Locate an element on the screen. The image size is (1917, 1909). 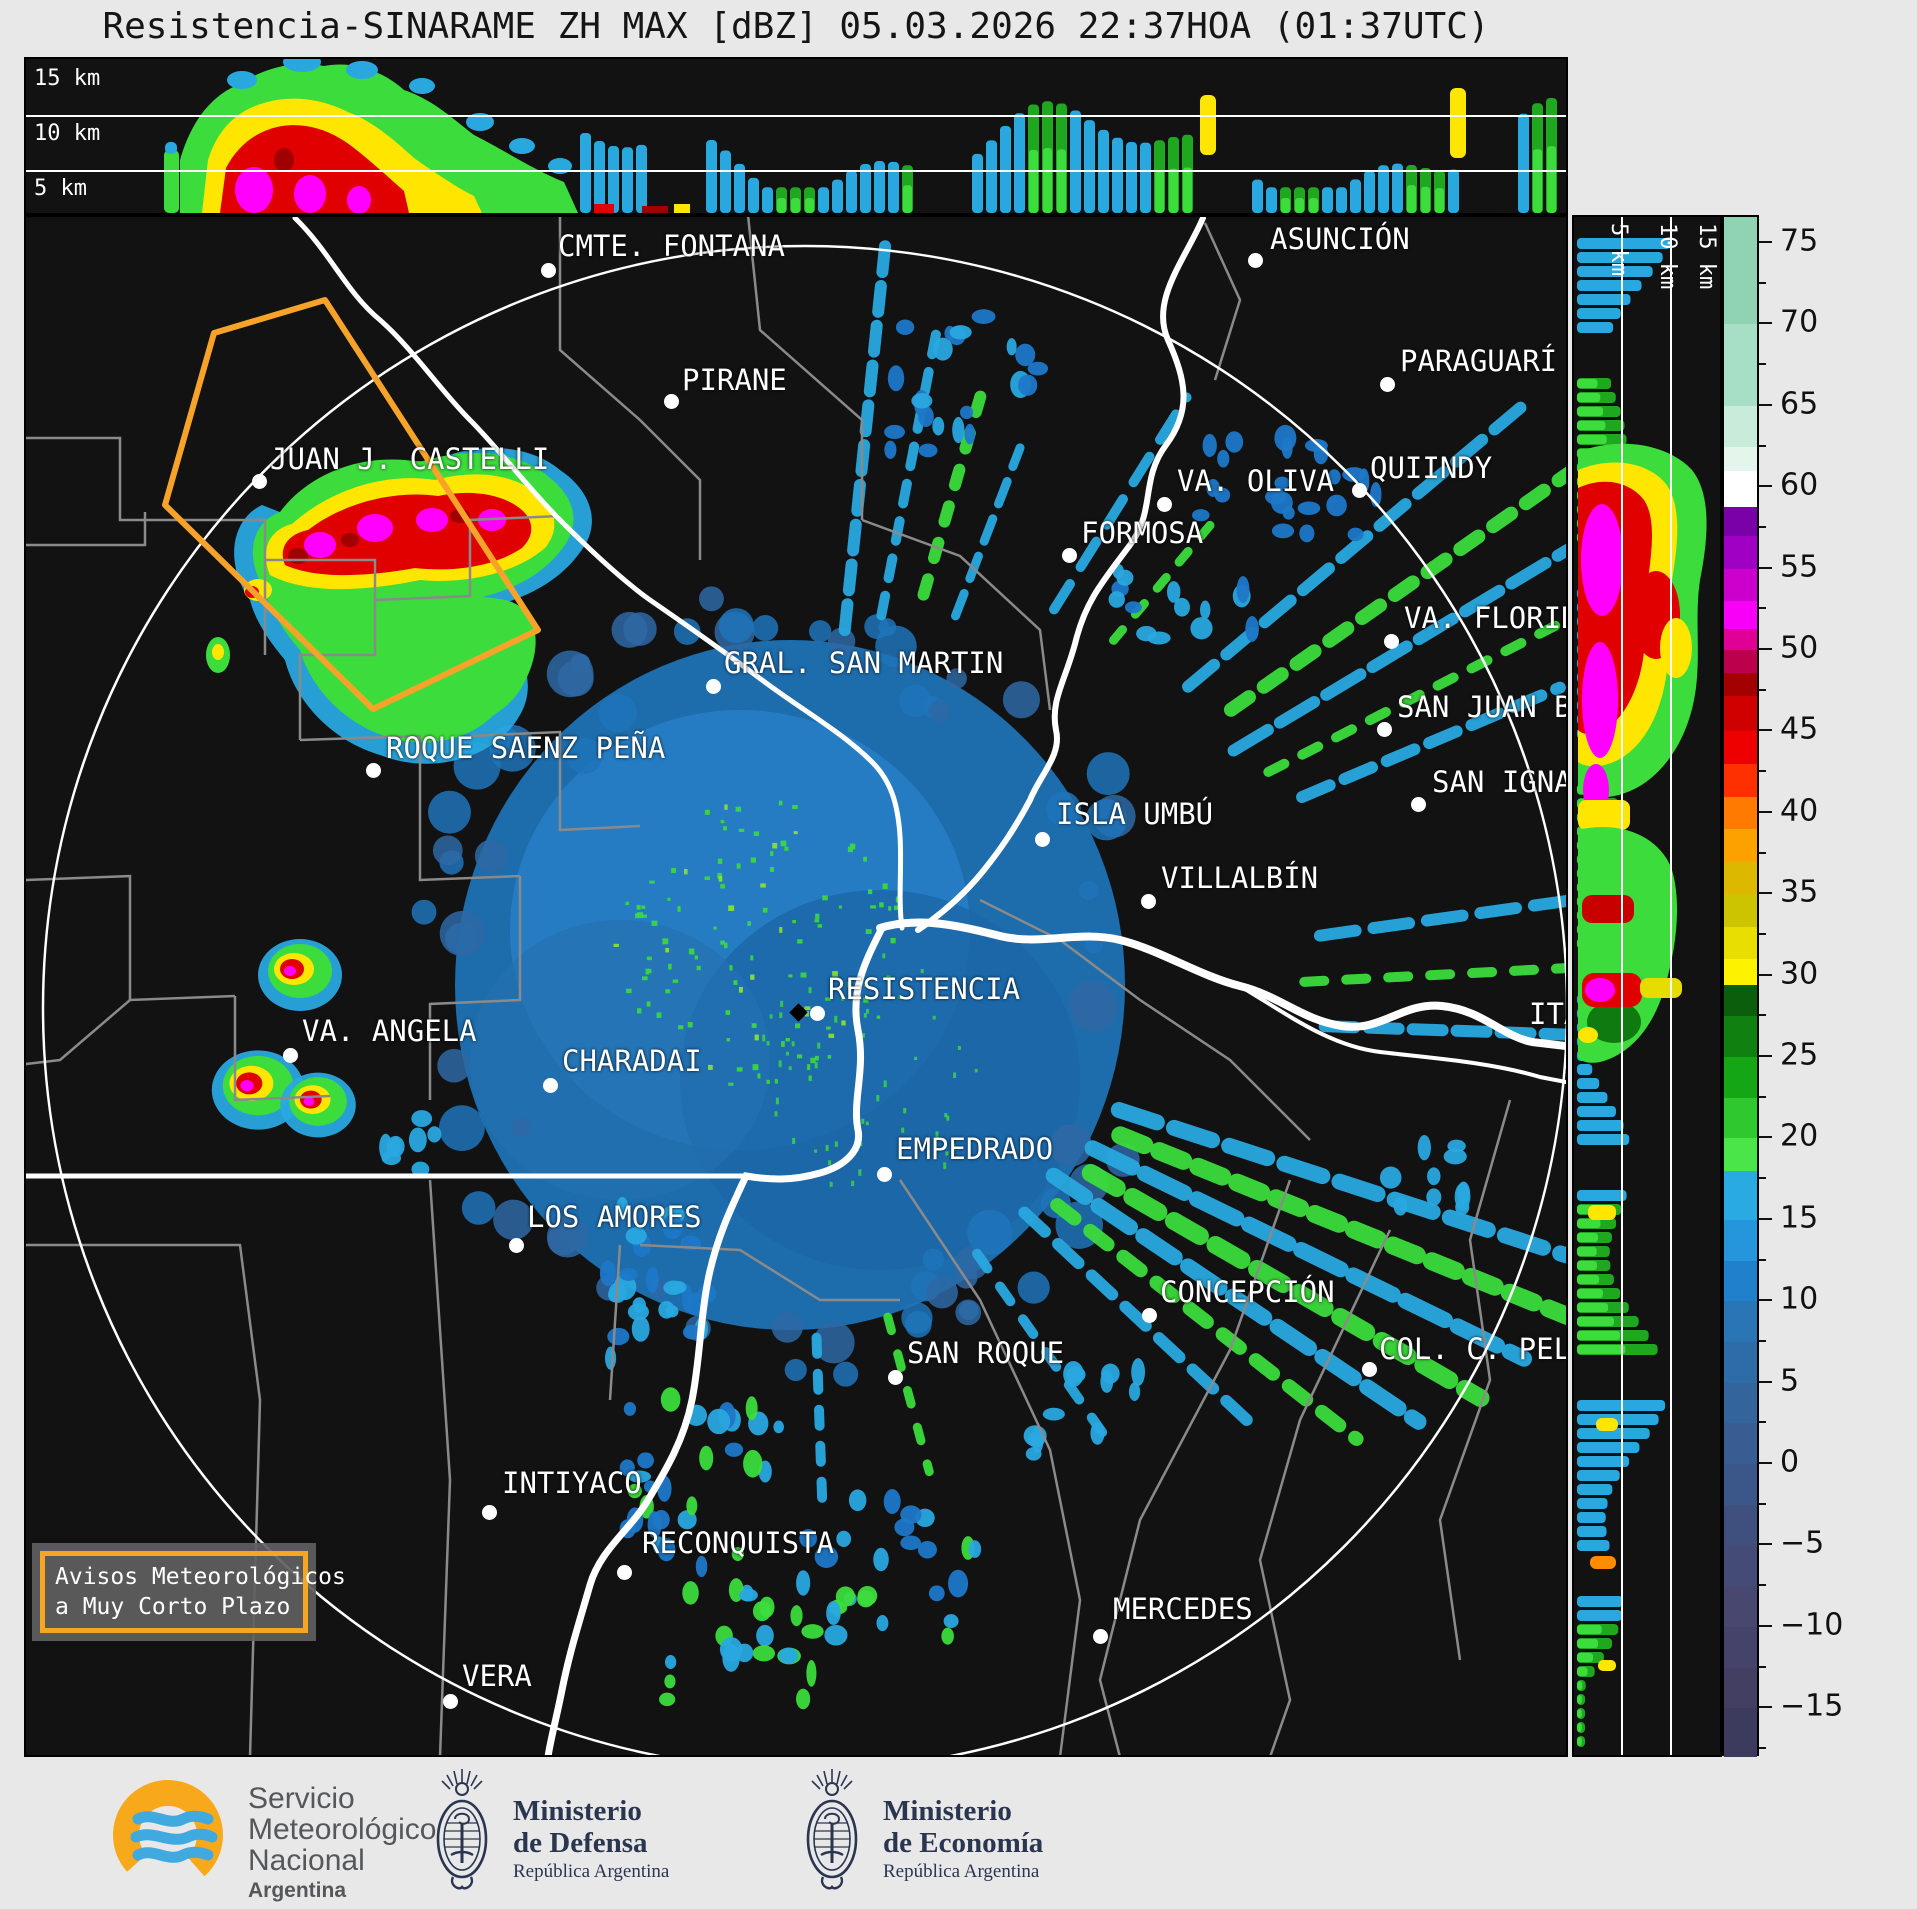
economia-line-2: de Economía is located at coordinates (963, 1843).